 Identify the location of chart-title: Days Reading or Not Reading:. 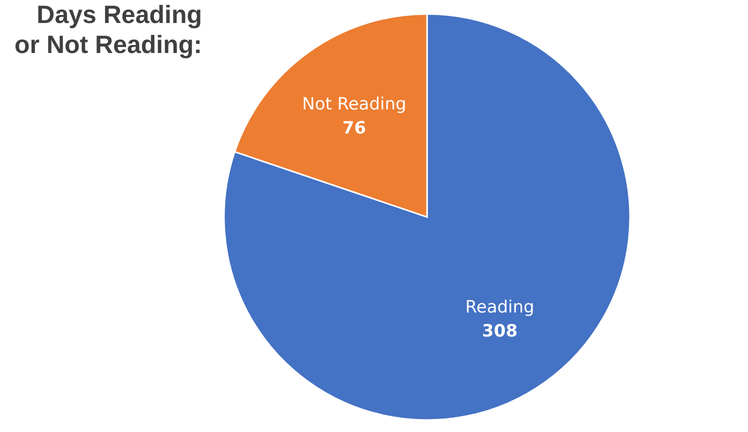
(108, 30).